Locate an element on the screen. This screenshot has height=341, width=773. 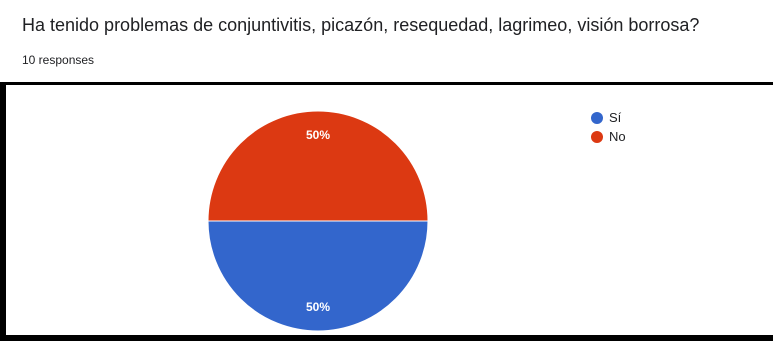
chart-legend: Sí No is located at coordinates (608, 127).